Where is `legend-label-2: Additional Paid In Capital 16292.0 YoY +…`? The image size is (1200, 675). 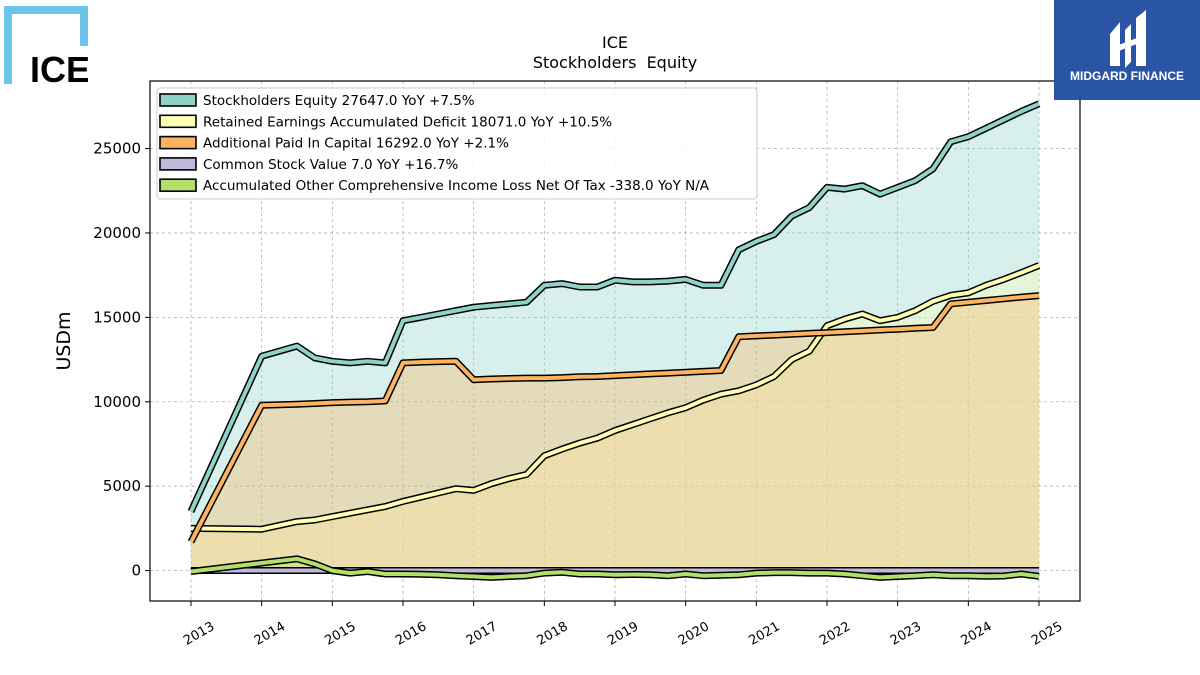 legend-label-2: Additional Paid In Capital 16292.0 YoY +… is located at coordinates (356, 144).